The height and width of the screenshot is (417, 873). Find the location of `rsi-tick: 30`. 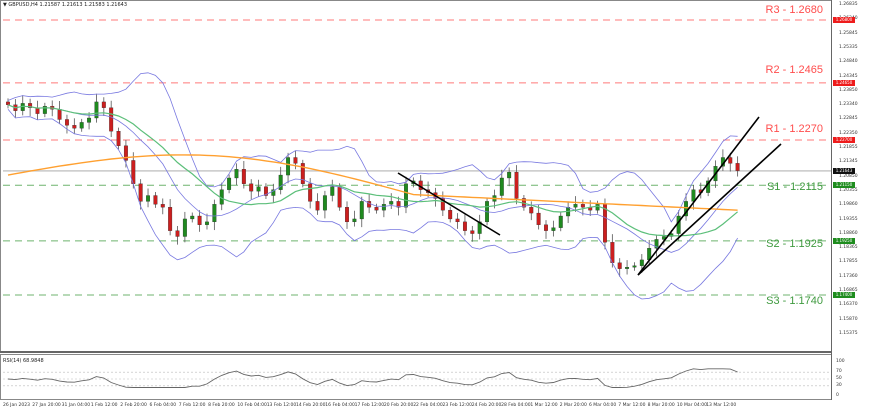

rsi-tick: 30 is located at coordinates (839, 385).